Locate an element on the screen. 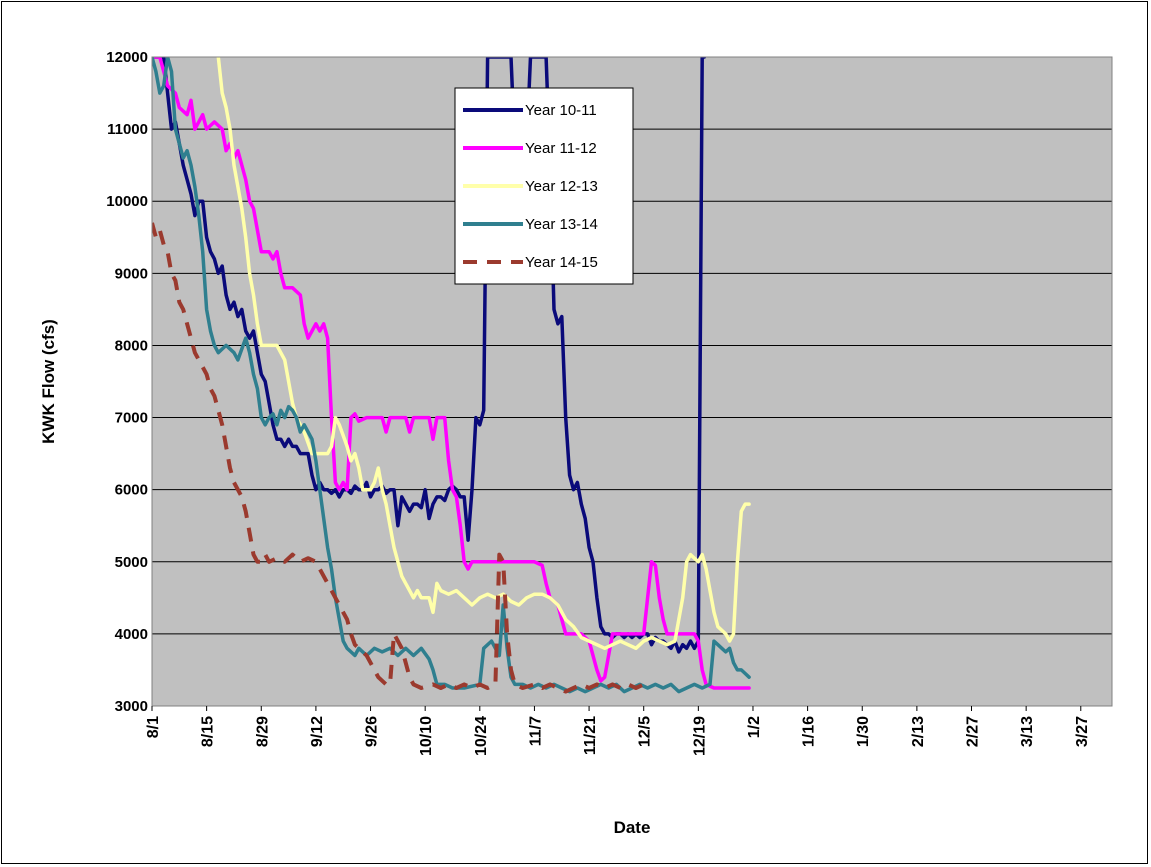 This screenshot has height=867, width=1151. x-tick-label: 3/13 is located at coordinates (1027, 731).